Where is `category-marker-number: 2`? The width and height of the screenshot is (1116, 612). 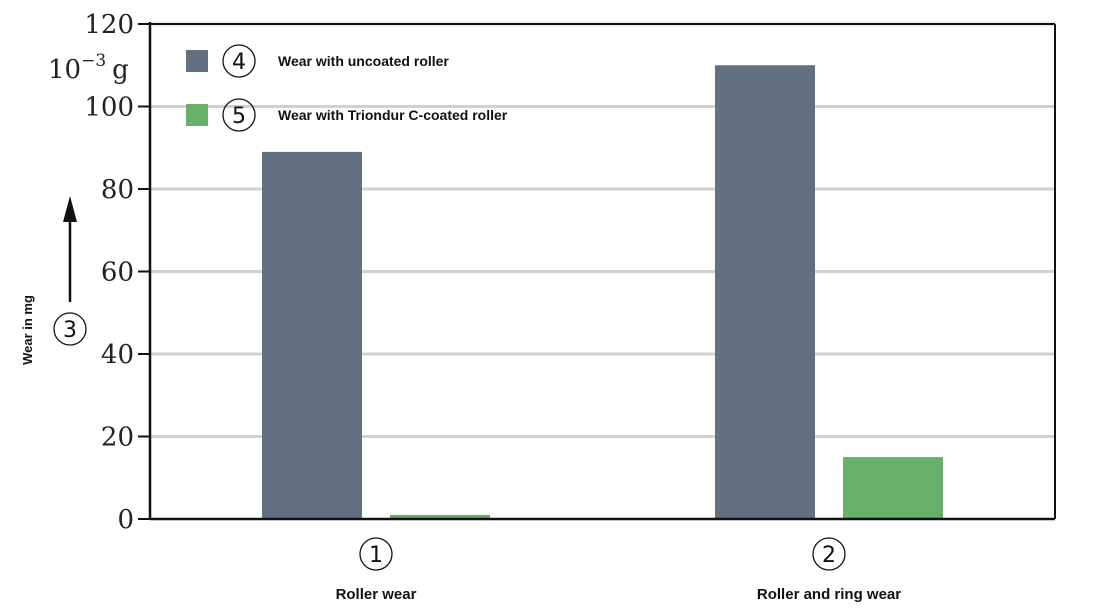
category-marker-number: 2 is located at coordinates (829, 555).